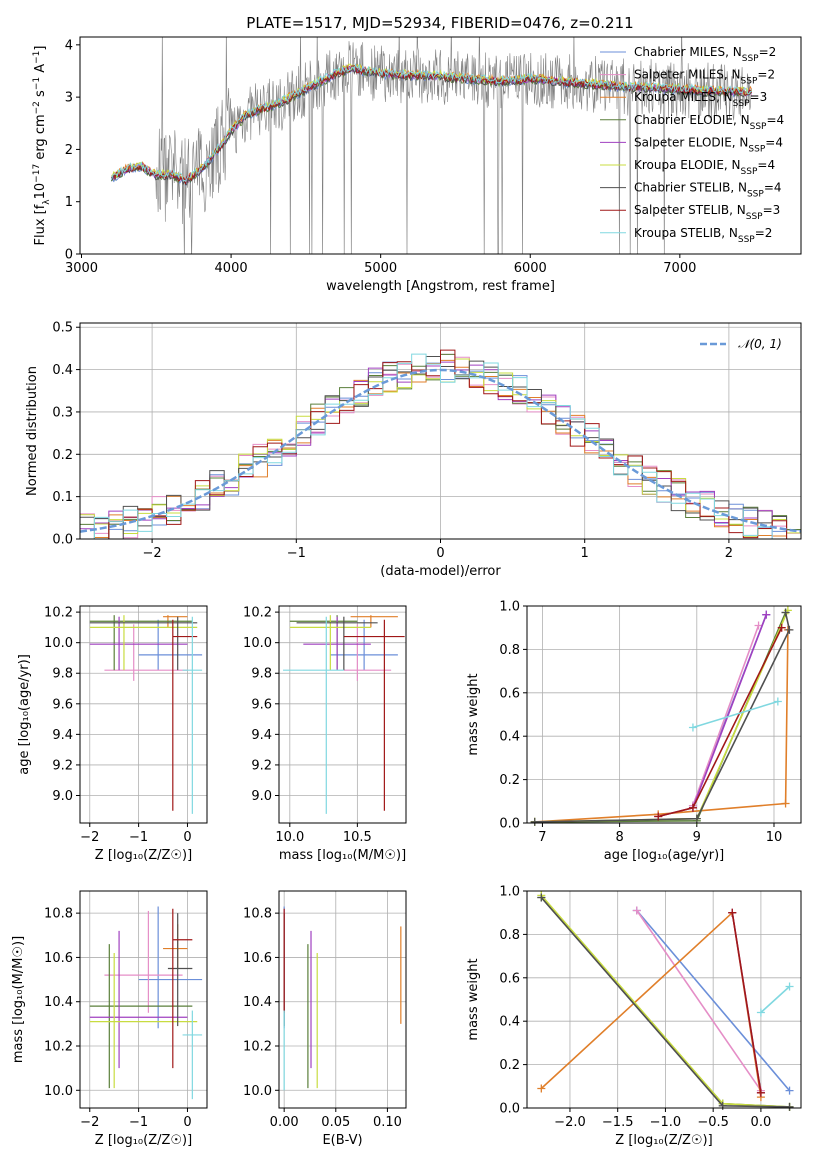 Image resolution: width=819 pixels, height=1170 pixels. I want to click on y-tick-label: 0.5, so click(62, 328).